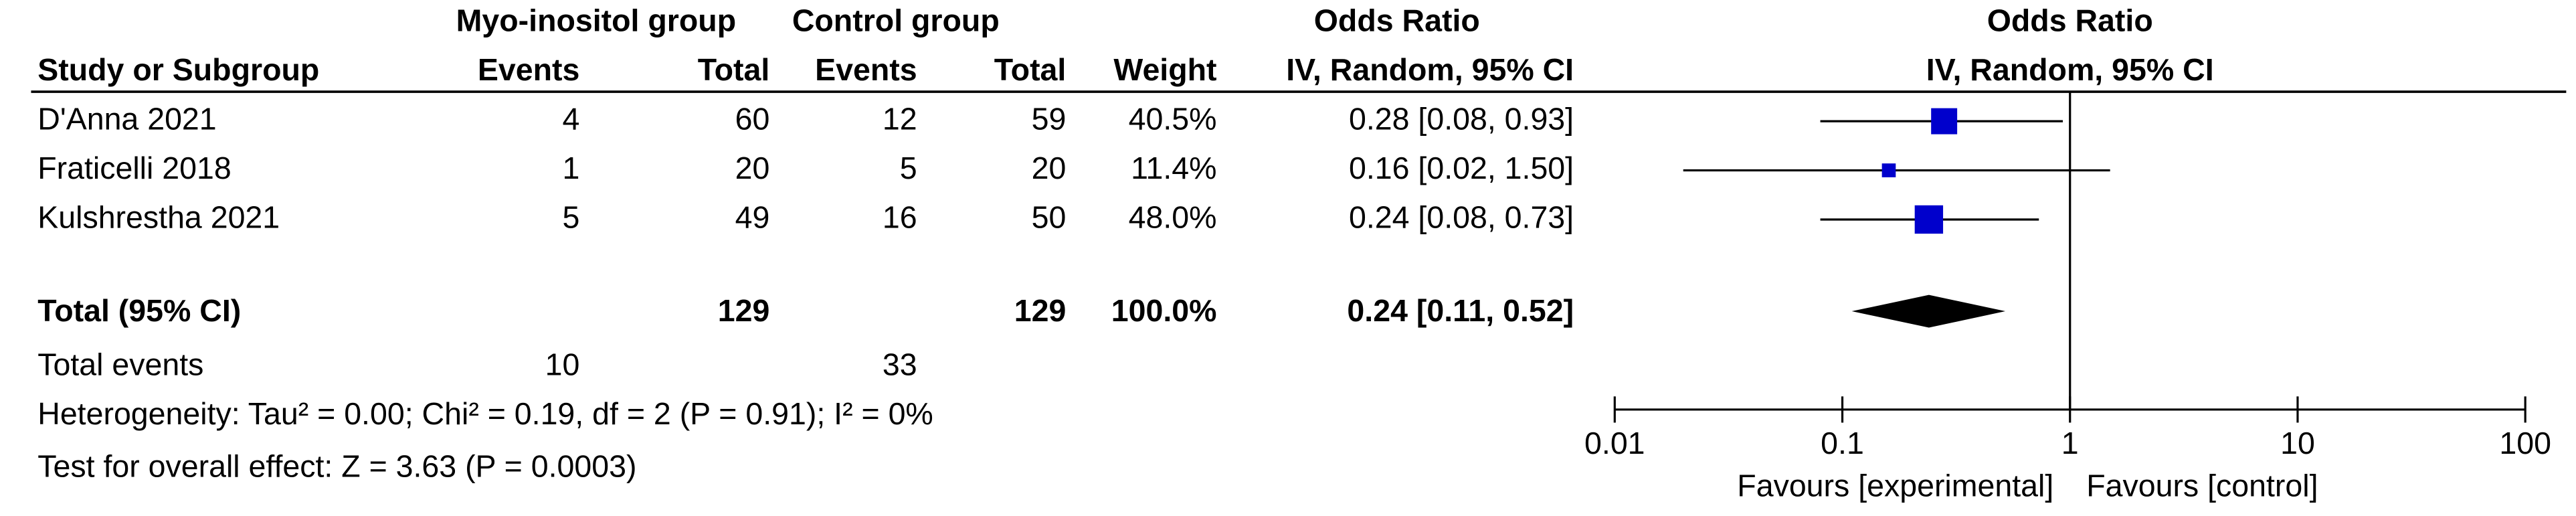  Describe the element at coordinates (1049, 118) in the screenshot. I see `cell: 59` at that location.